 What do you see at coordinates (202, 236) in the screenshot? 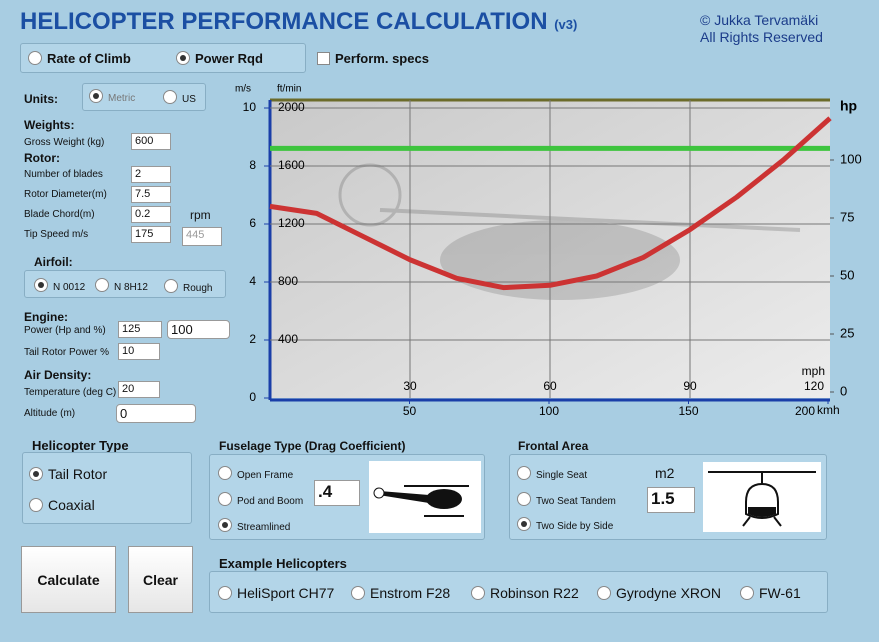
I see `input: 445` at bounding box center [202, 236].